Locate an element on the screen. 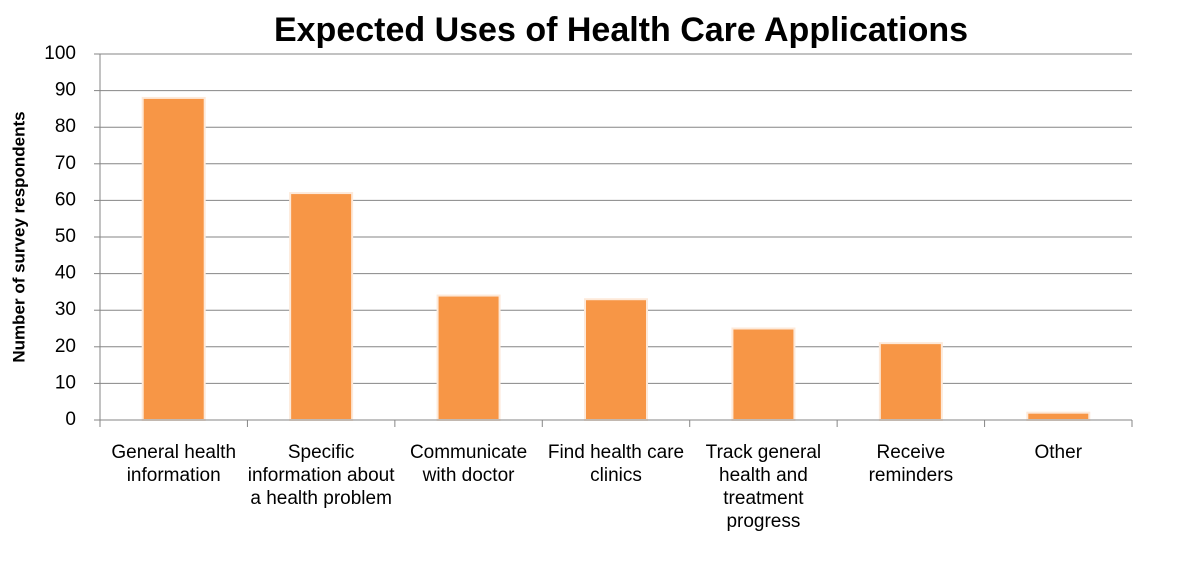 The height and width of the screenshot is (565, 1204). y-tick-label: 10 is located at coordinates (65, 382).